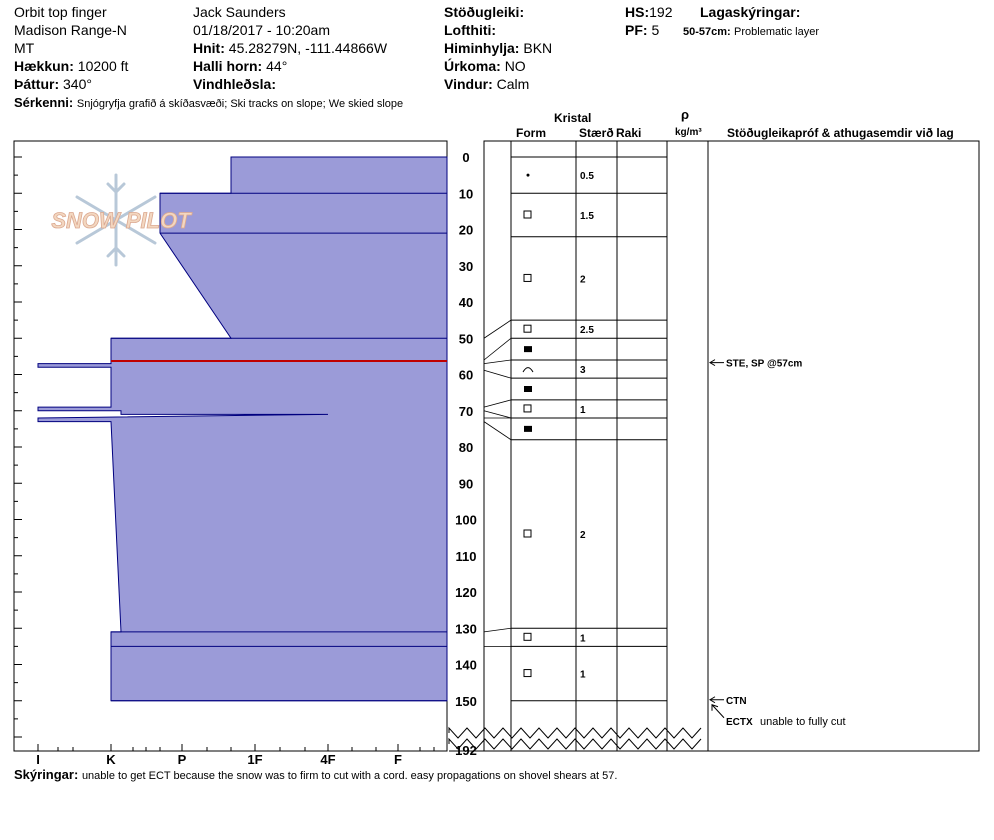 The width and height of the screenshot is (994, 840). Describe the element at coordinates (466, 411) in the screenshot. I see `depth-tick-label: 70` at that location.